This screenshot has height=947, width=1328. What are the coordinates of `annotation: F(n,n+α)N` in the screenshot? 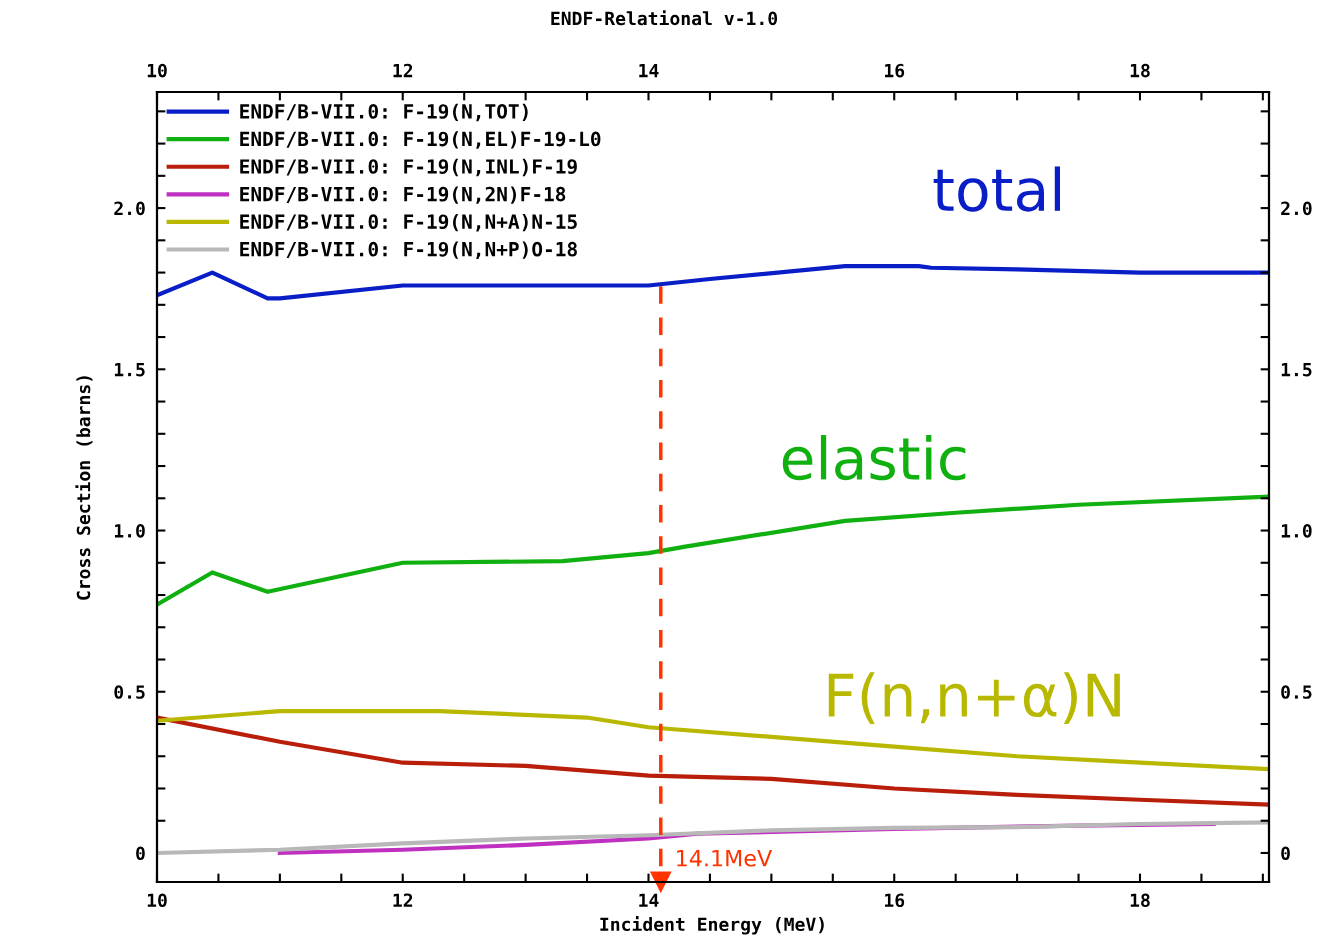 It's located at (974, 698).